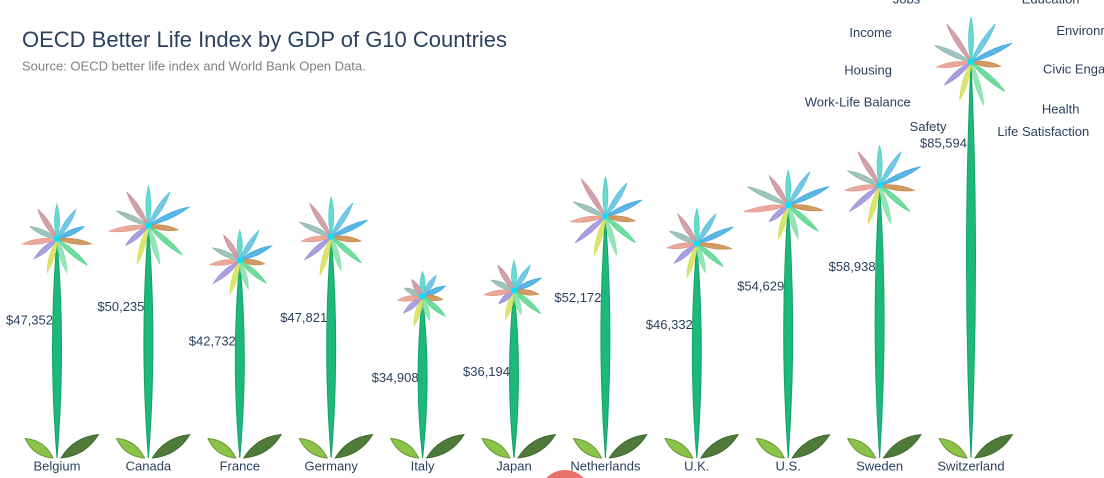  Describe the element at coordinates (240, 465) in the screenshot. I see `x-tick-label: France` at that location.